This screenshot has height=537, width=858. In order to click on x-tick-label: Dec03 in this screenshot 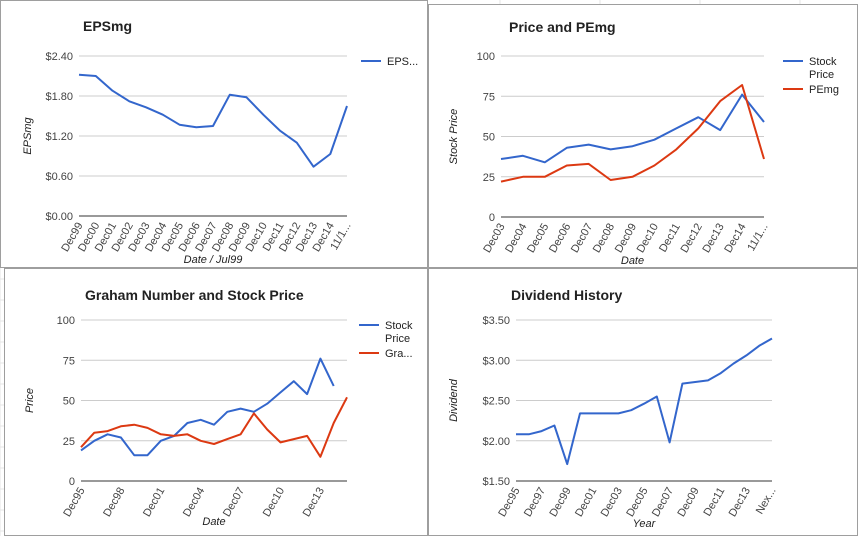, I will do `click(612, 503)`.